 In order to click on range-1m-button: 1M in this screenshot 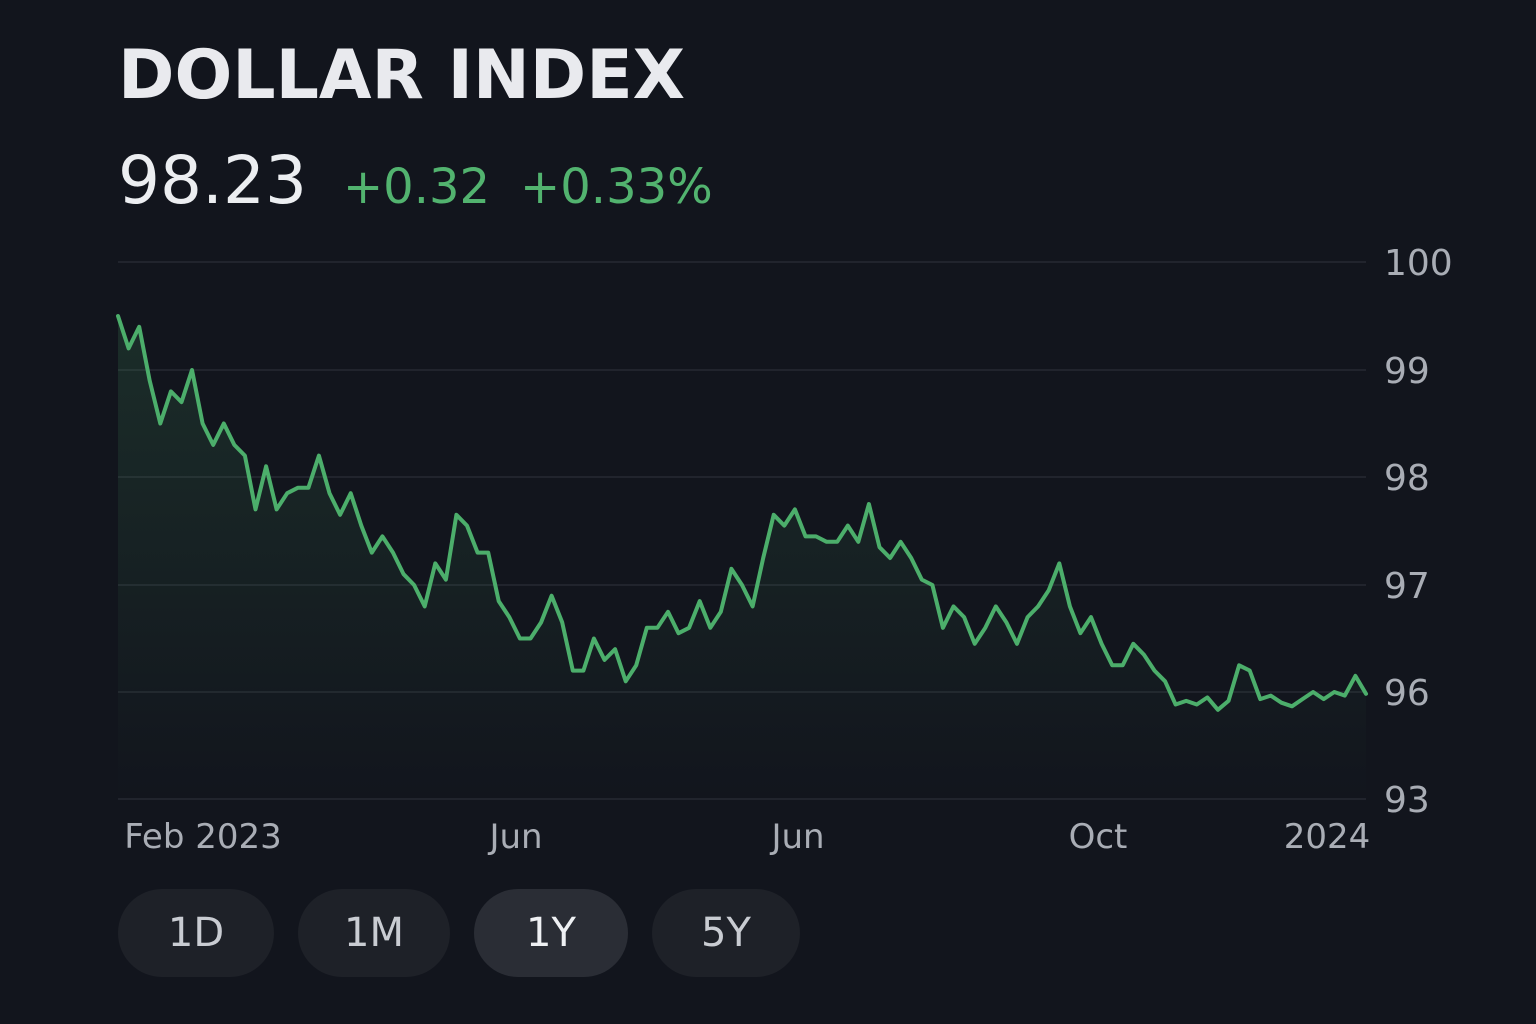, I will do `click(374, 933)`.